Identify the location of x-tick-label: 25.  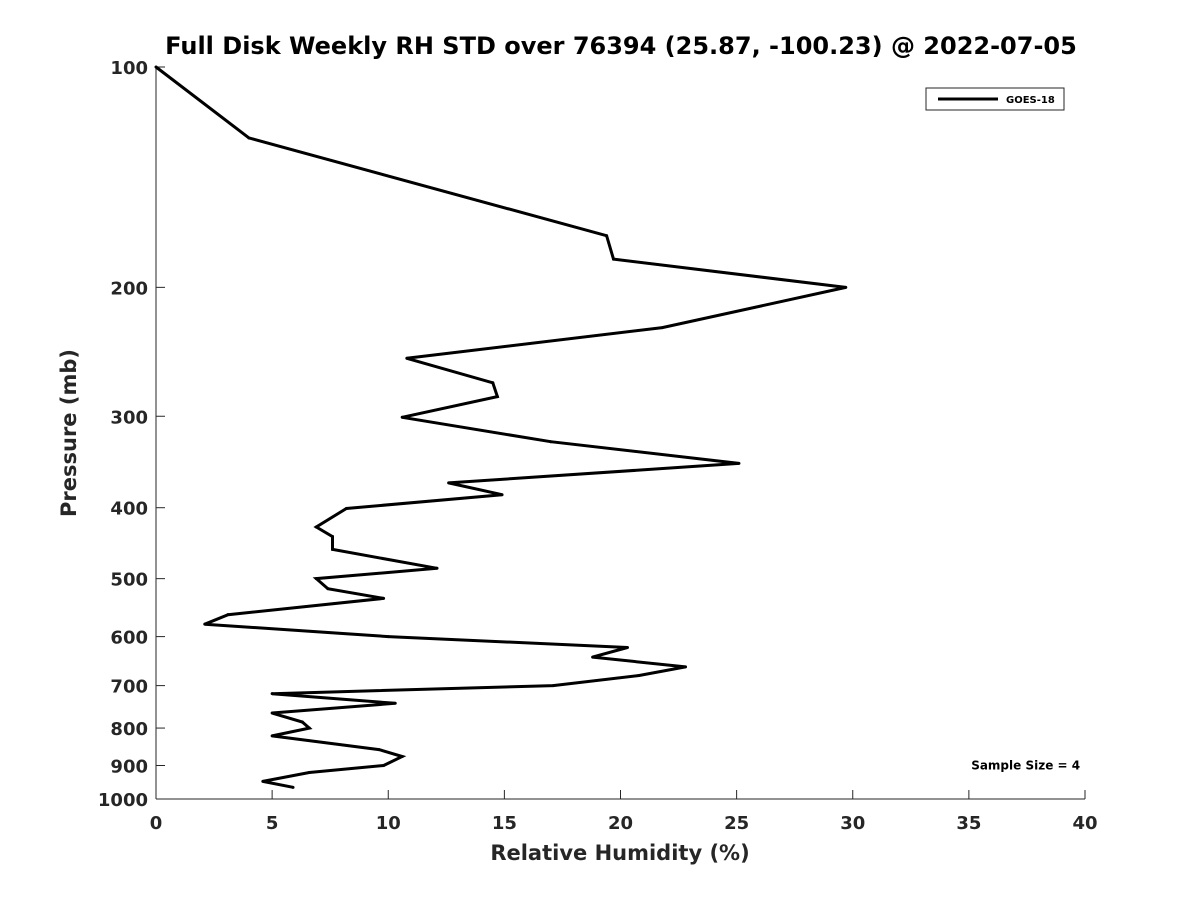
(736, 823).